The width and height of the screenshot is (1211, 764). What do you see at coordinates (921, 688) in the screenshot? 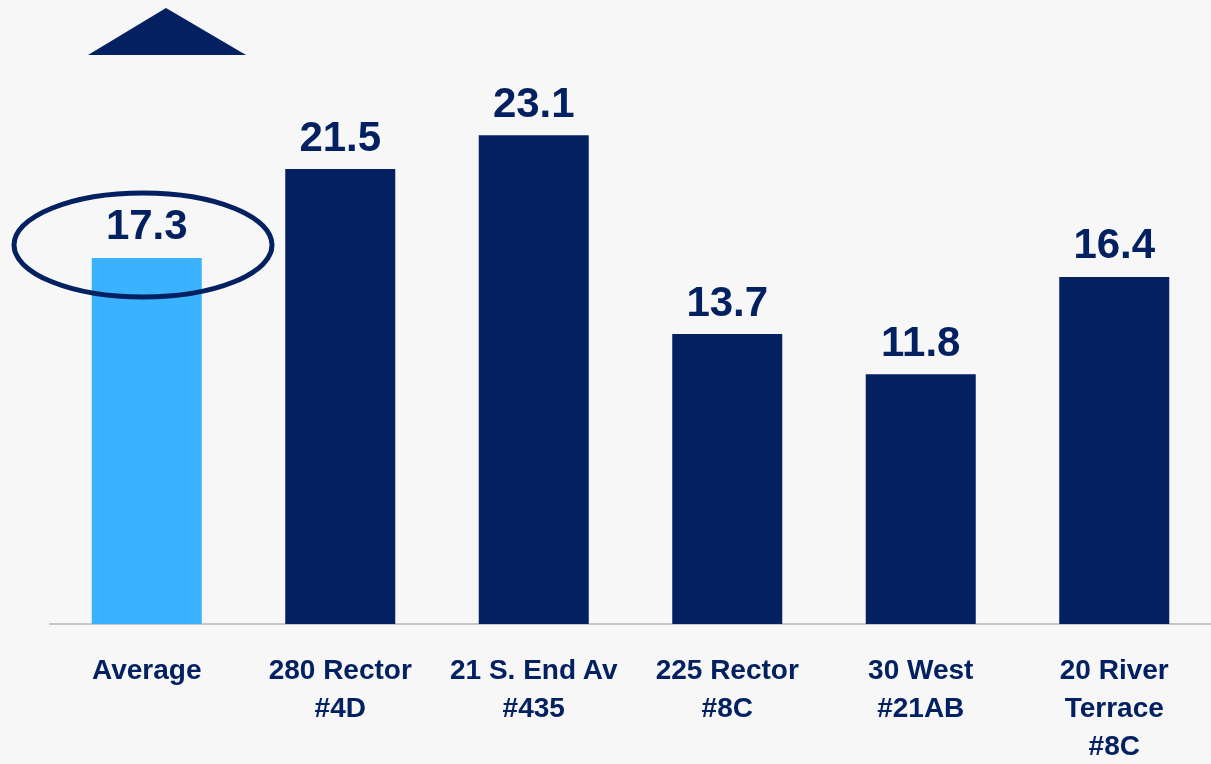
I see `x-tick-label: 30 West #21AB` at bounding box center [921, 688].